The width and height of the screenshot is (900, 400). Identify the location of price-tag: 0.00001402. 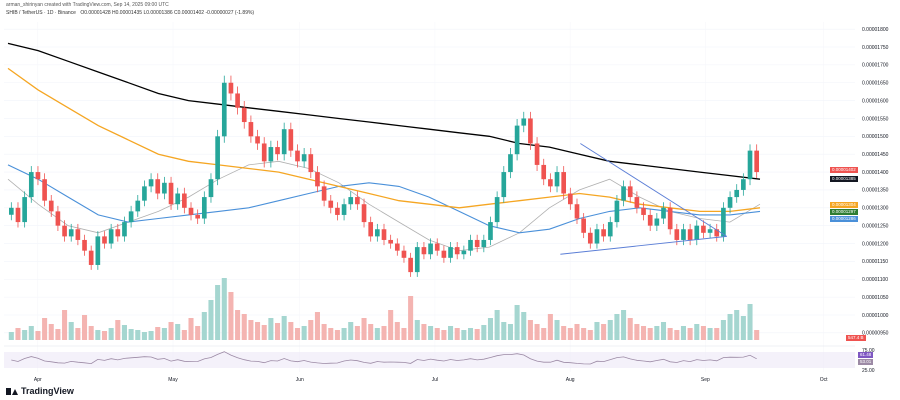
(844, 170).